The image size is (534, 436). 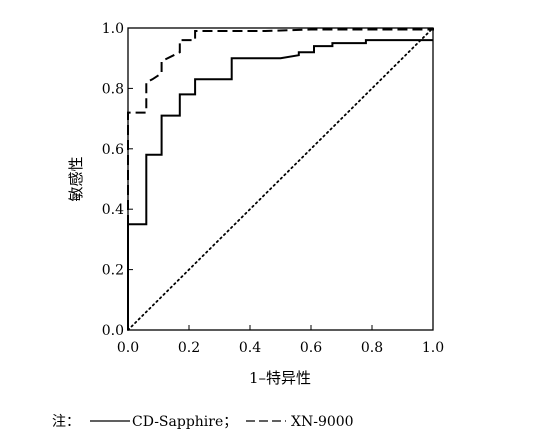 What do you see at coordinates (66, 422) in the screenshot?
I see `legend-prefix: 注：` at bounding box center [66, 422].